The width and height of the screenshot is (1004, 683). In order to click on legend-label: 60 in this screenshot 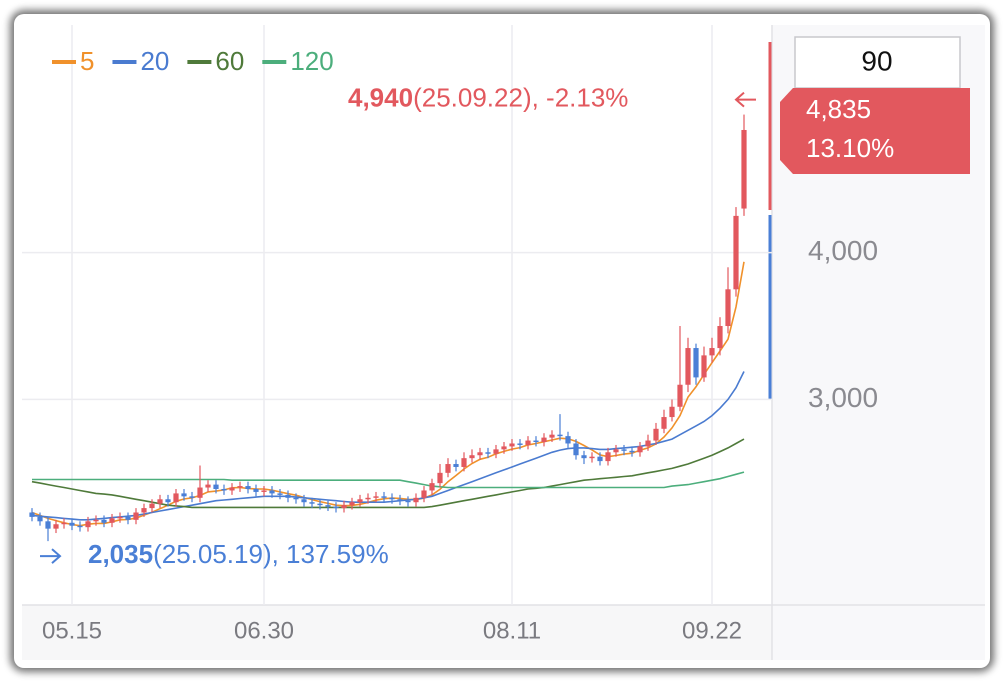, I will do `click(229, 61)`.